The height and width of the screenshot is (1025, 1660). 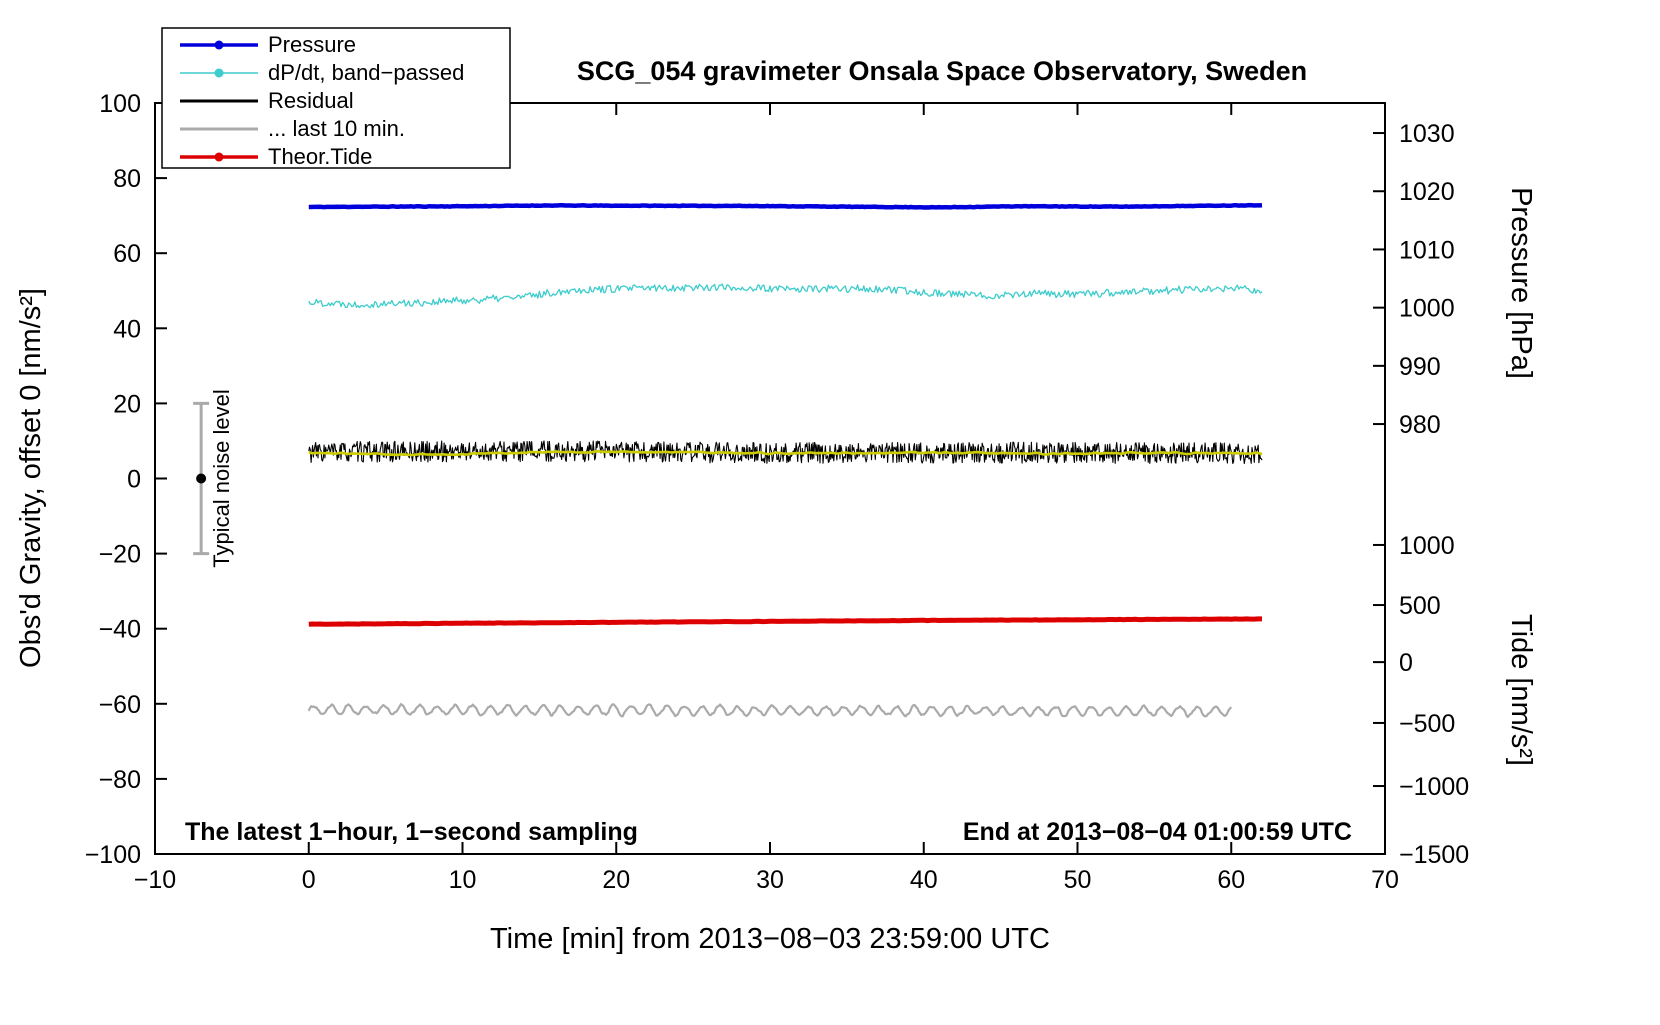 I want to click on series-pressure, so click(x=785, y=206).